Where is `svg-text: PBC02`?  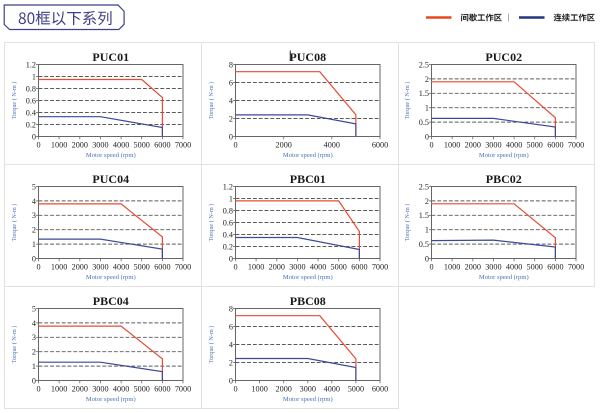 svg-text: PBC02 is located at coordinates (504, 179).